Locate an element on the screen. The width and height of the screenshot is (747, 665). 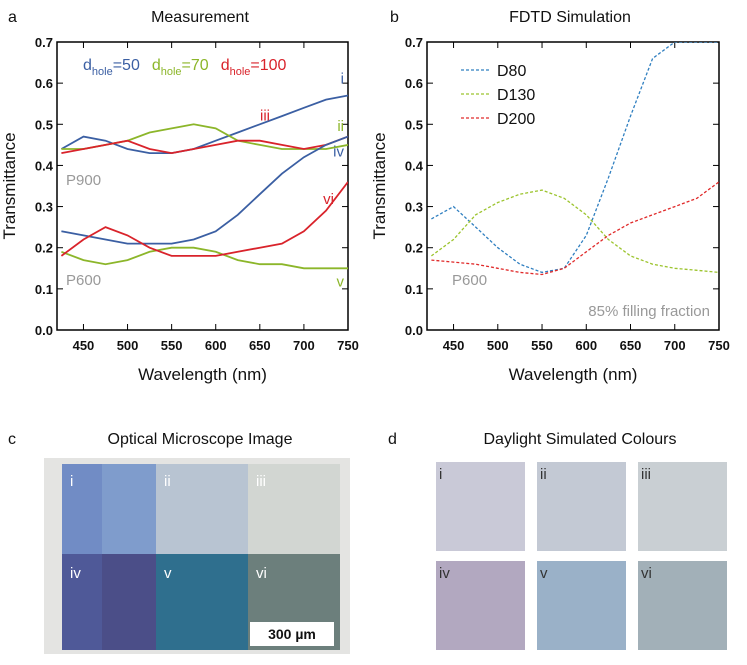
swatch-label: vi is located at coordinates (646, 573).